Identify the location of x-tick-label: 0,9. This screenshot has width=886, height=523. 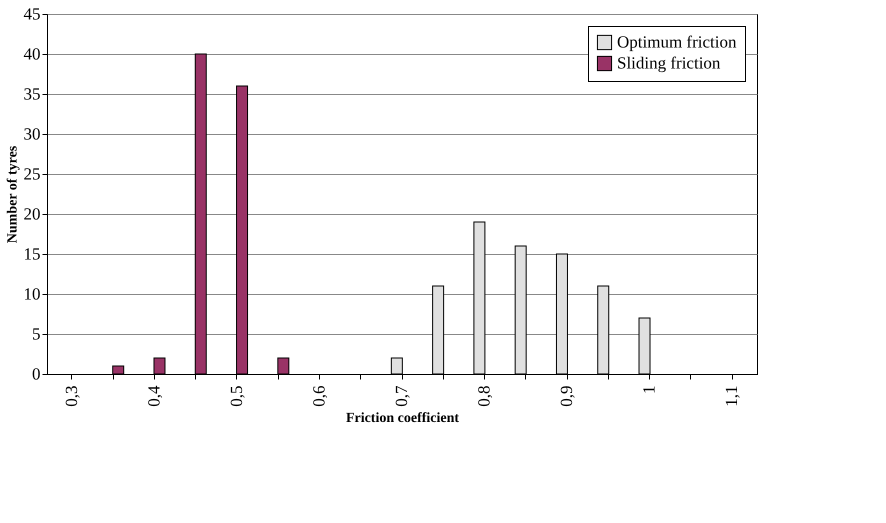
(566, 396).